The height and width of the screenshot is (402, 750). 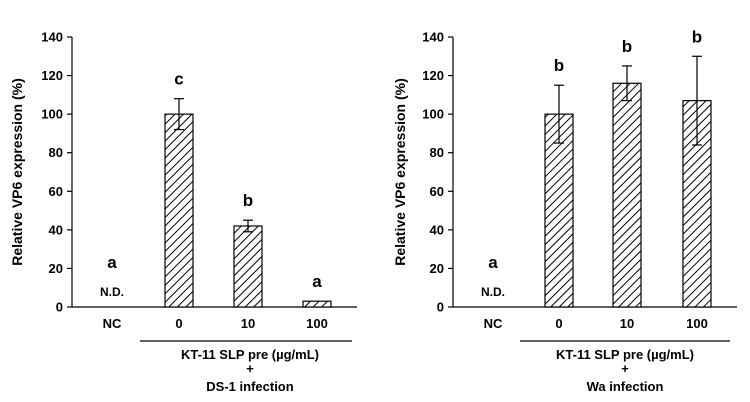 I want to click on significance-letter: c, so click(x=178, y=79).